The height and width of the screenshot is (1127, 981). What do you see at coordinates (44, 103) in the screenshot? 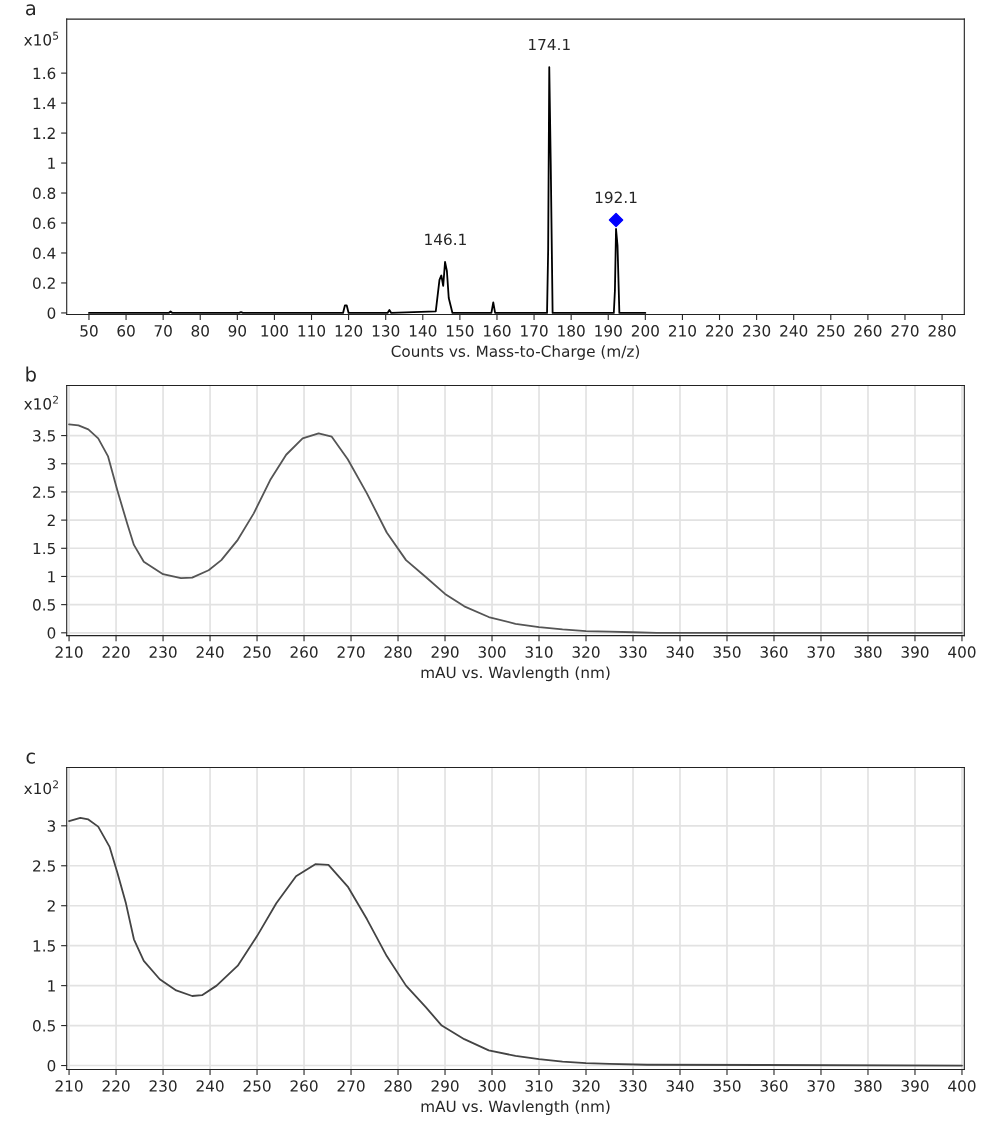
I see `y-tick-label: 1.4` at bounding box center [44, 103].